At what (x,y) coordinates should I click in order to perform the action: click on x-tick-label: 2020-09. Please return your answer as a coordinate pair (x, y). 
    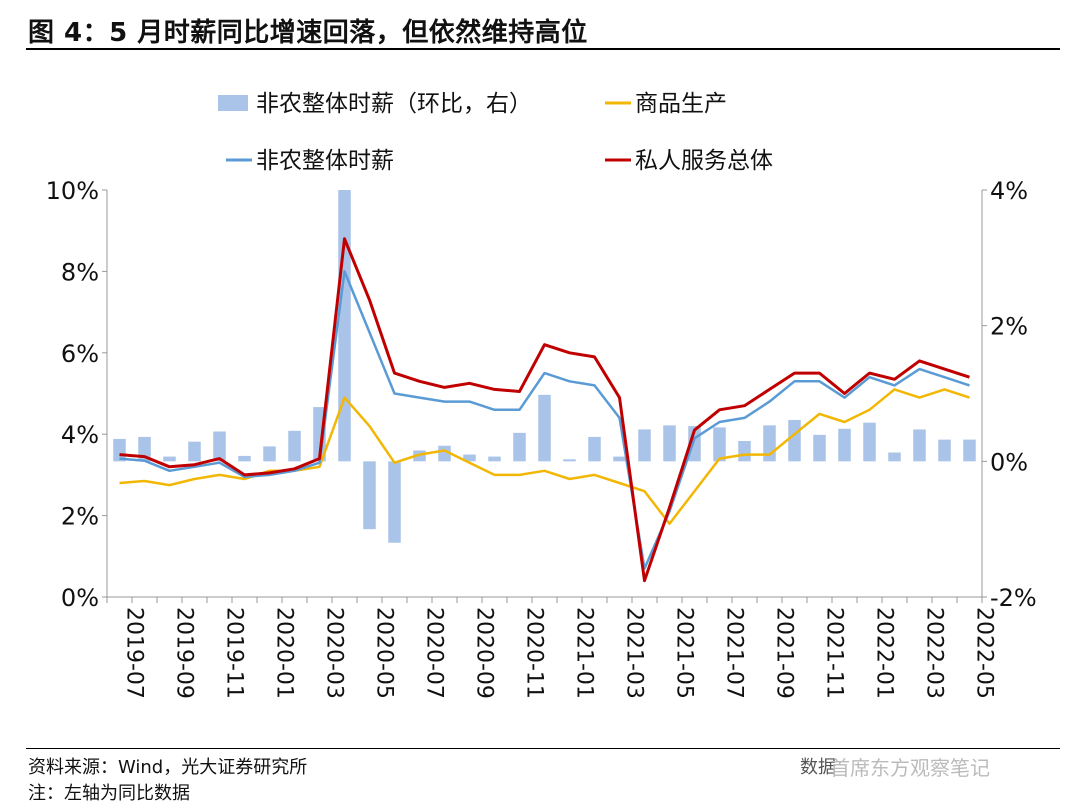
    Looking at the image, I should click on (484, 653).